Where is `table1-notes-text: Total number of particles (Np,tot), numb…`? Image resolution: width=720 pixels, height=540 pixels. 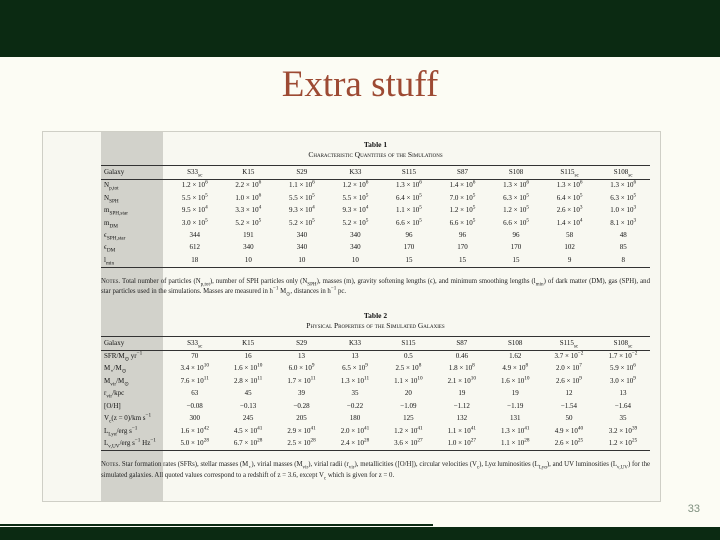
table1-notes-text: Total number of particles (Np,tot), numb… is located at coordinates (375, 287).